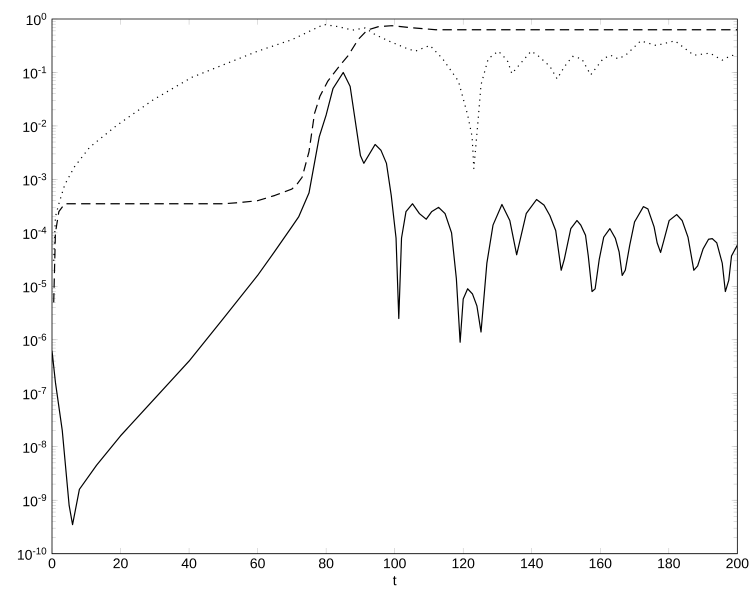  I want to click on y-tick-label: 10$^{-10}$, so click(32, 554).